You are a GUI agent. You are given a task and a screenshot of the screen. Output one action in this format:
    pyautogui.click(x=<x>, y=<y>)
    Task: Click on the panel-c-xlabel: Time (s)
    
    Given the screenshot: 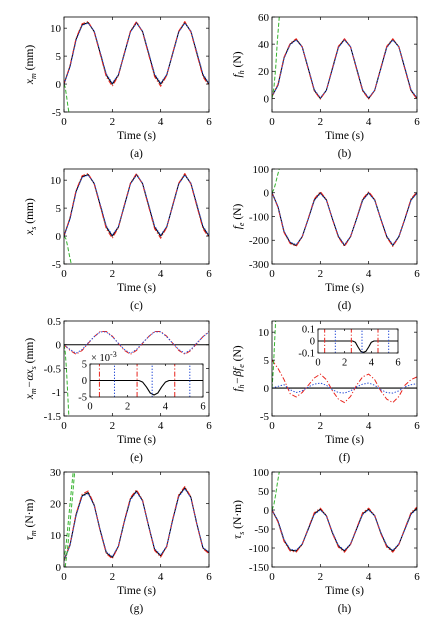 What is the action you would take?
    pyautogui.click(x=136, y=288)
    